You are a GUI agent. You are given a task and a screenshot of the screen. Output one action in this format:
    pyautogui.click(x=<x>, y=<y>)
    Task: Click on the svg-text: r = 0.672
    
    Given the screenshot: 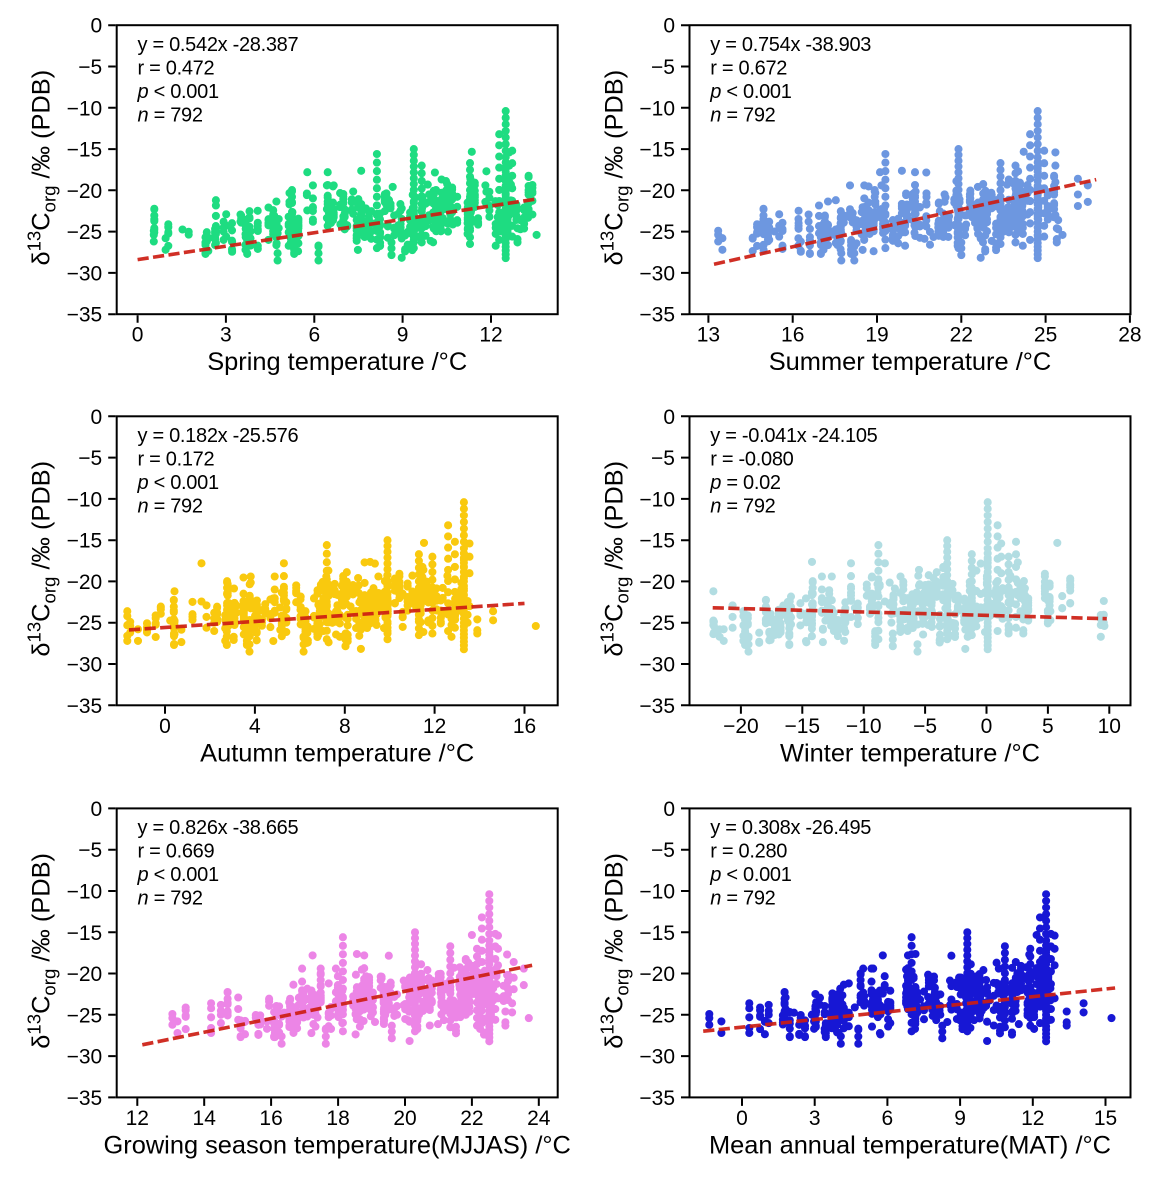 What is the action you would take?
    pyautogui.click(x=748, y=69)
    